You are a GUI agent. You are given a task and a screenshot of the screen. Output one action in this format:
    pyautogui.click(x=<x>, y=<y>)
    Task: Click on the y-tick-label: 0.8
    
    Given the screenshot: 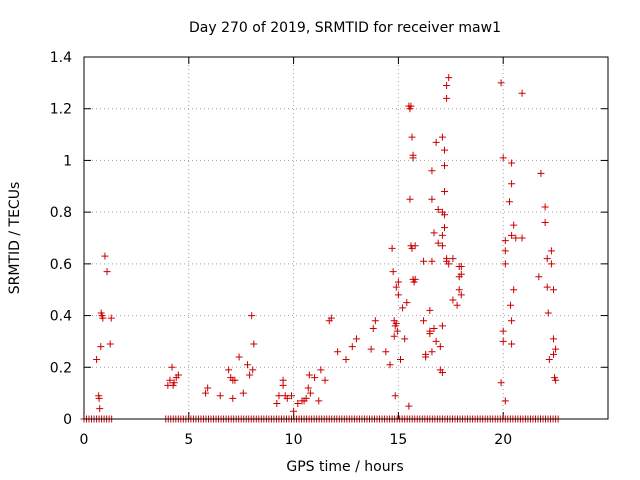 What is the action you would take?
    pyautogui.click(x=61, y=213)
    